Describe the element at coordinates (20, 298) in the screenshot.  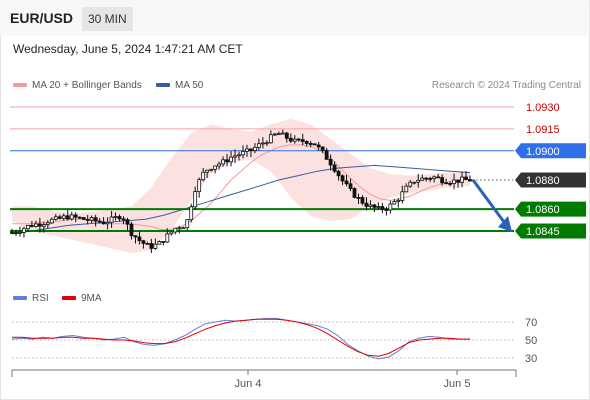
I see `rsi-swatch` at that location.